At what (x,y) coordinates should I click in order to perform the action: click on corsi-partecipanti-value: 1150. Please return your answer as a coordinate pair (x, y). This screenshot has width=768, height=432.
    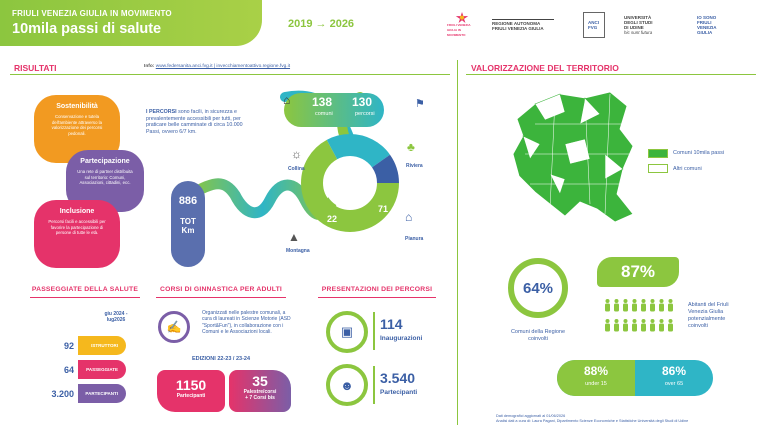
    Looking at the image, I should click on (191, 385).